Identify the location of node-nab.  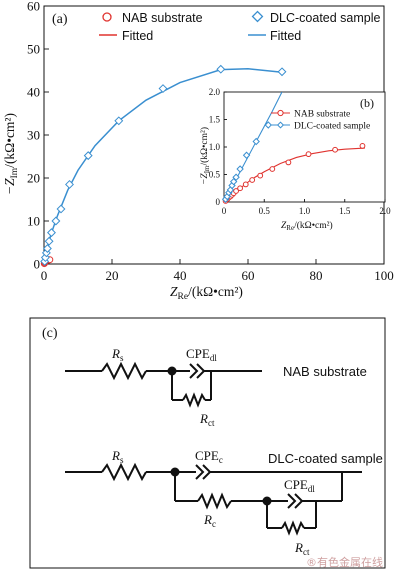
(172, 371).